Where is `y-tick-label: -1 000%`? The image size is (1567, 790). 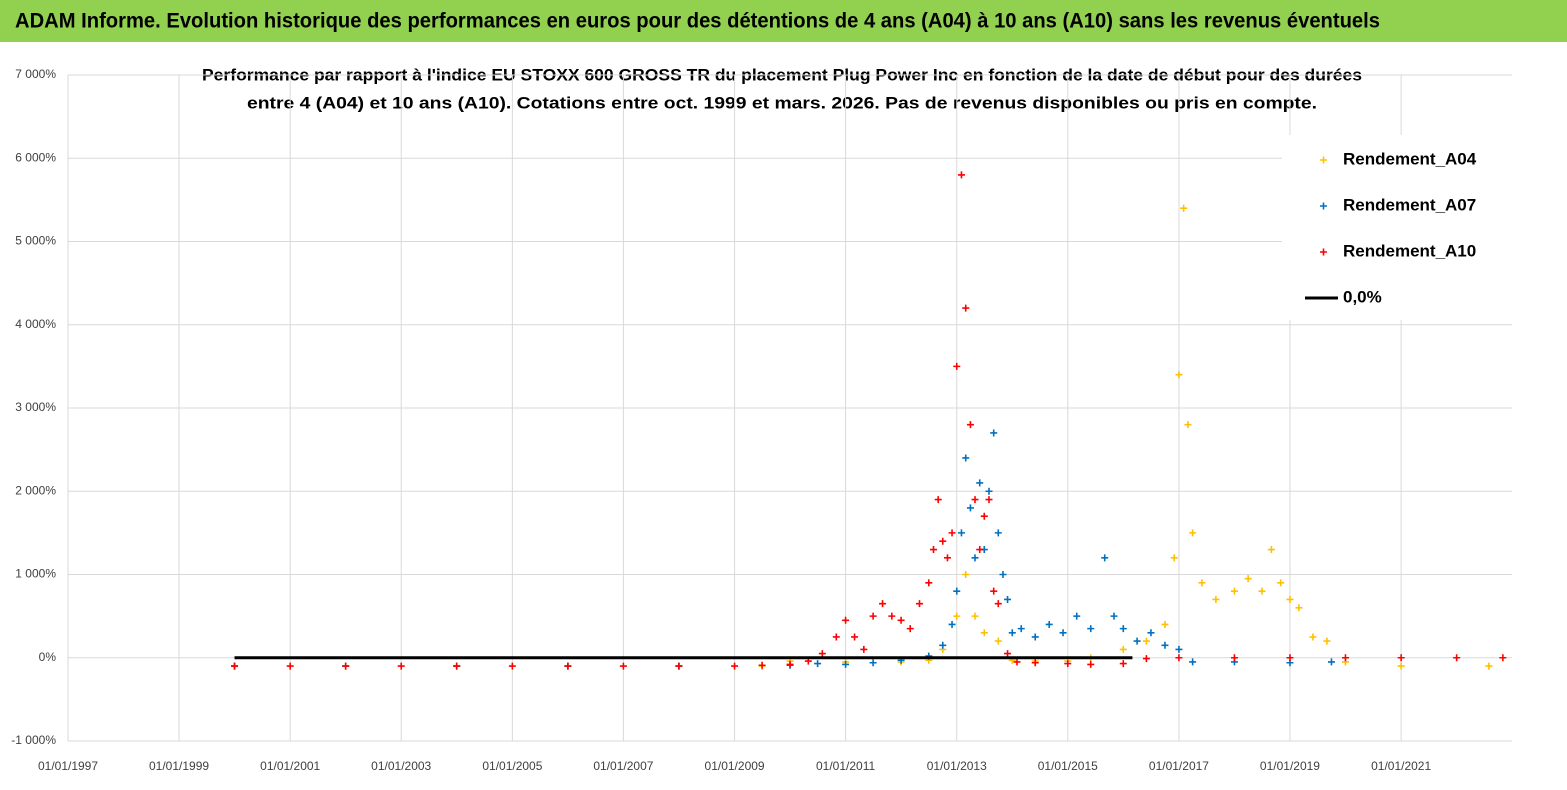
y-tick-label: -1 000% is located at coordinates (33, 740).